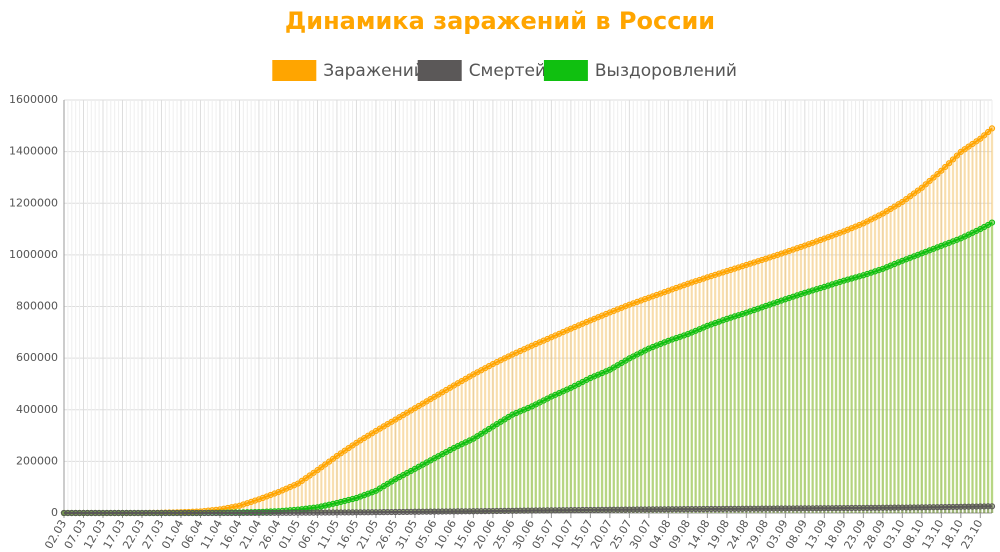 This screenshot has width=1000, height=552. Describe the element at coordinates (33, 202) in the screenshot. I see `y-tick-label: 1200000` at that location.